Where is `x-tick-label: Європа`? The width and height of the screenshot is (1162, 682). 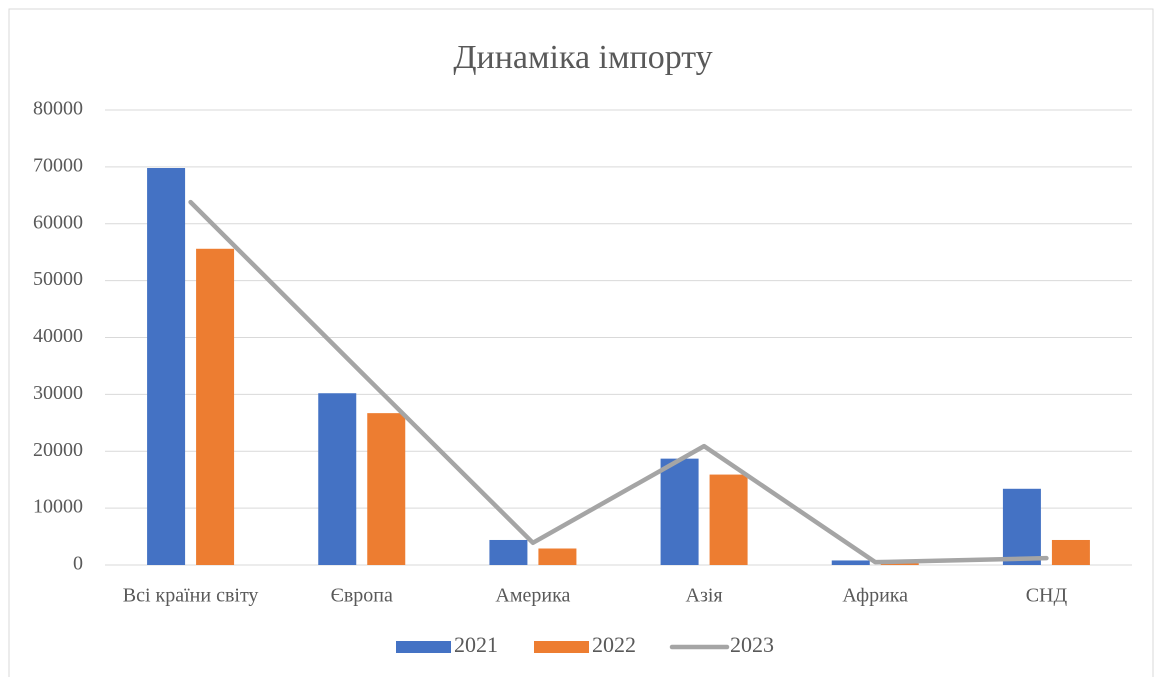 x-tick-label: Європа is located at coordinates (362, 596).